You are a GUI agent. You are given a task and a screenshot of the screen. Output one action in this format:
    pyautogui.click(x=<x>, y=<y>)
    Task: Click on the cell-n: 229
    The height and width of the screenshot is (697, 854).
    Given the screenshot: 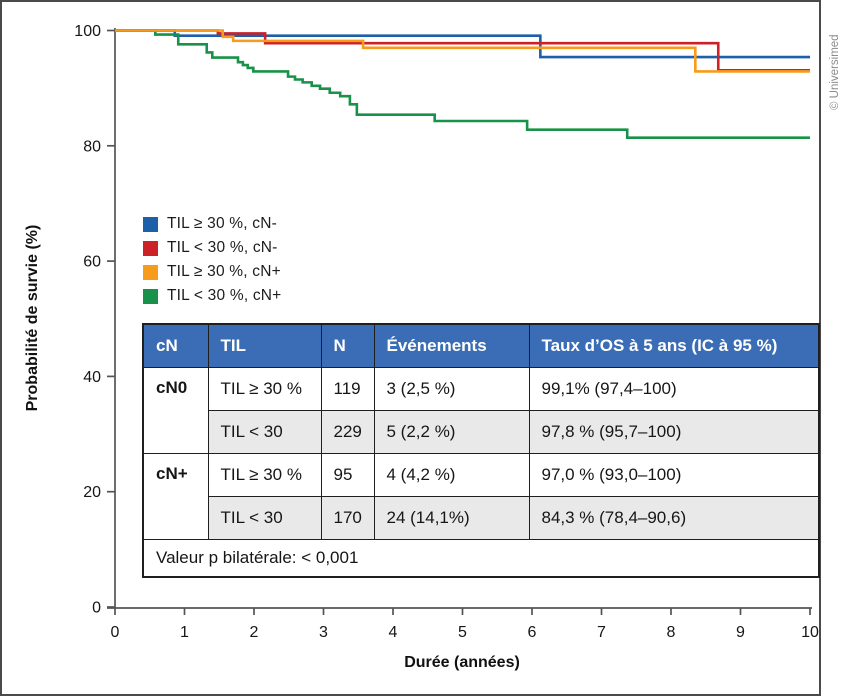 What is the action you would take?
    pyautogui.click(x=347, y=432)
    